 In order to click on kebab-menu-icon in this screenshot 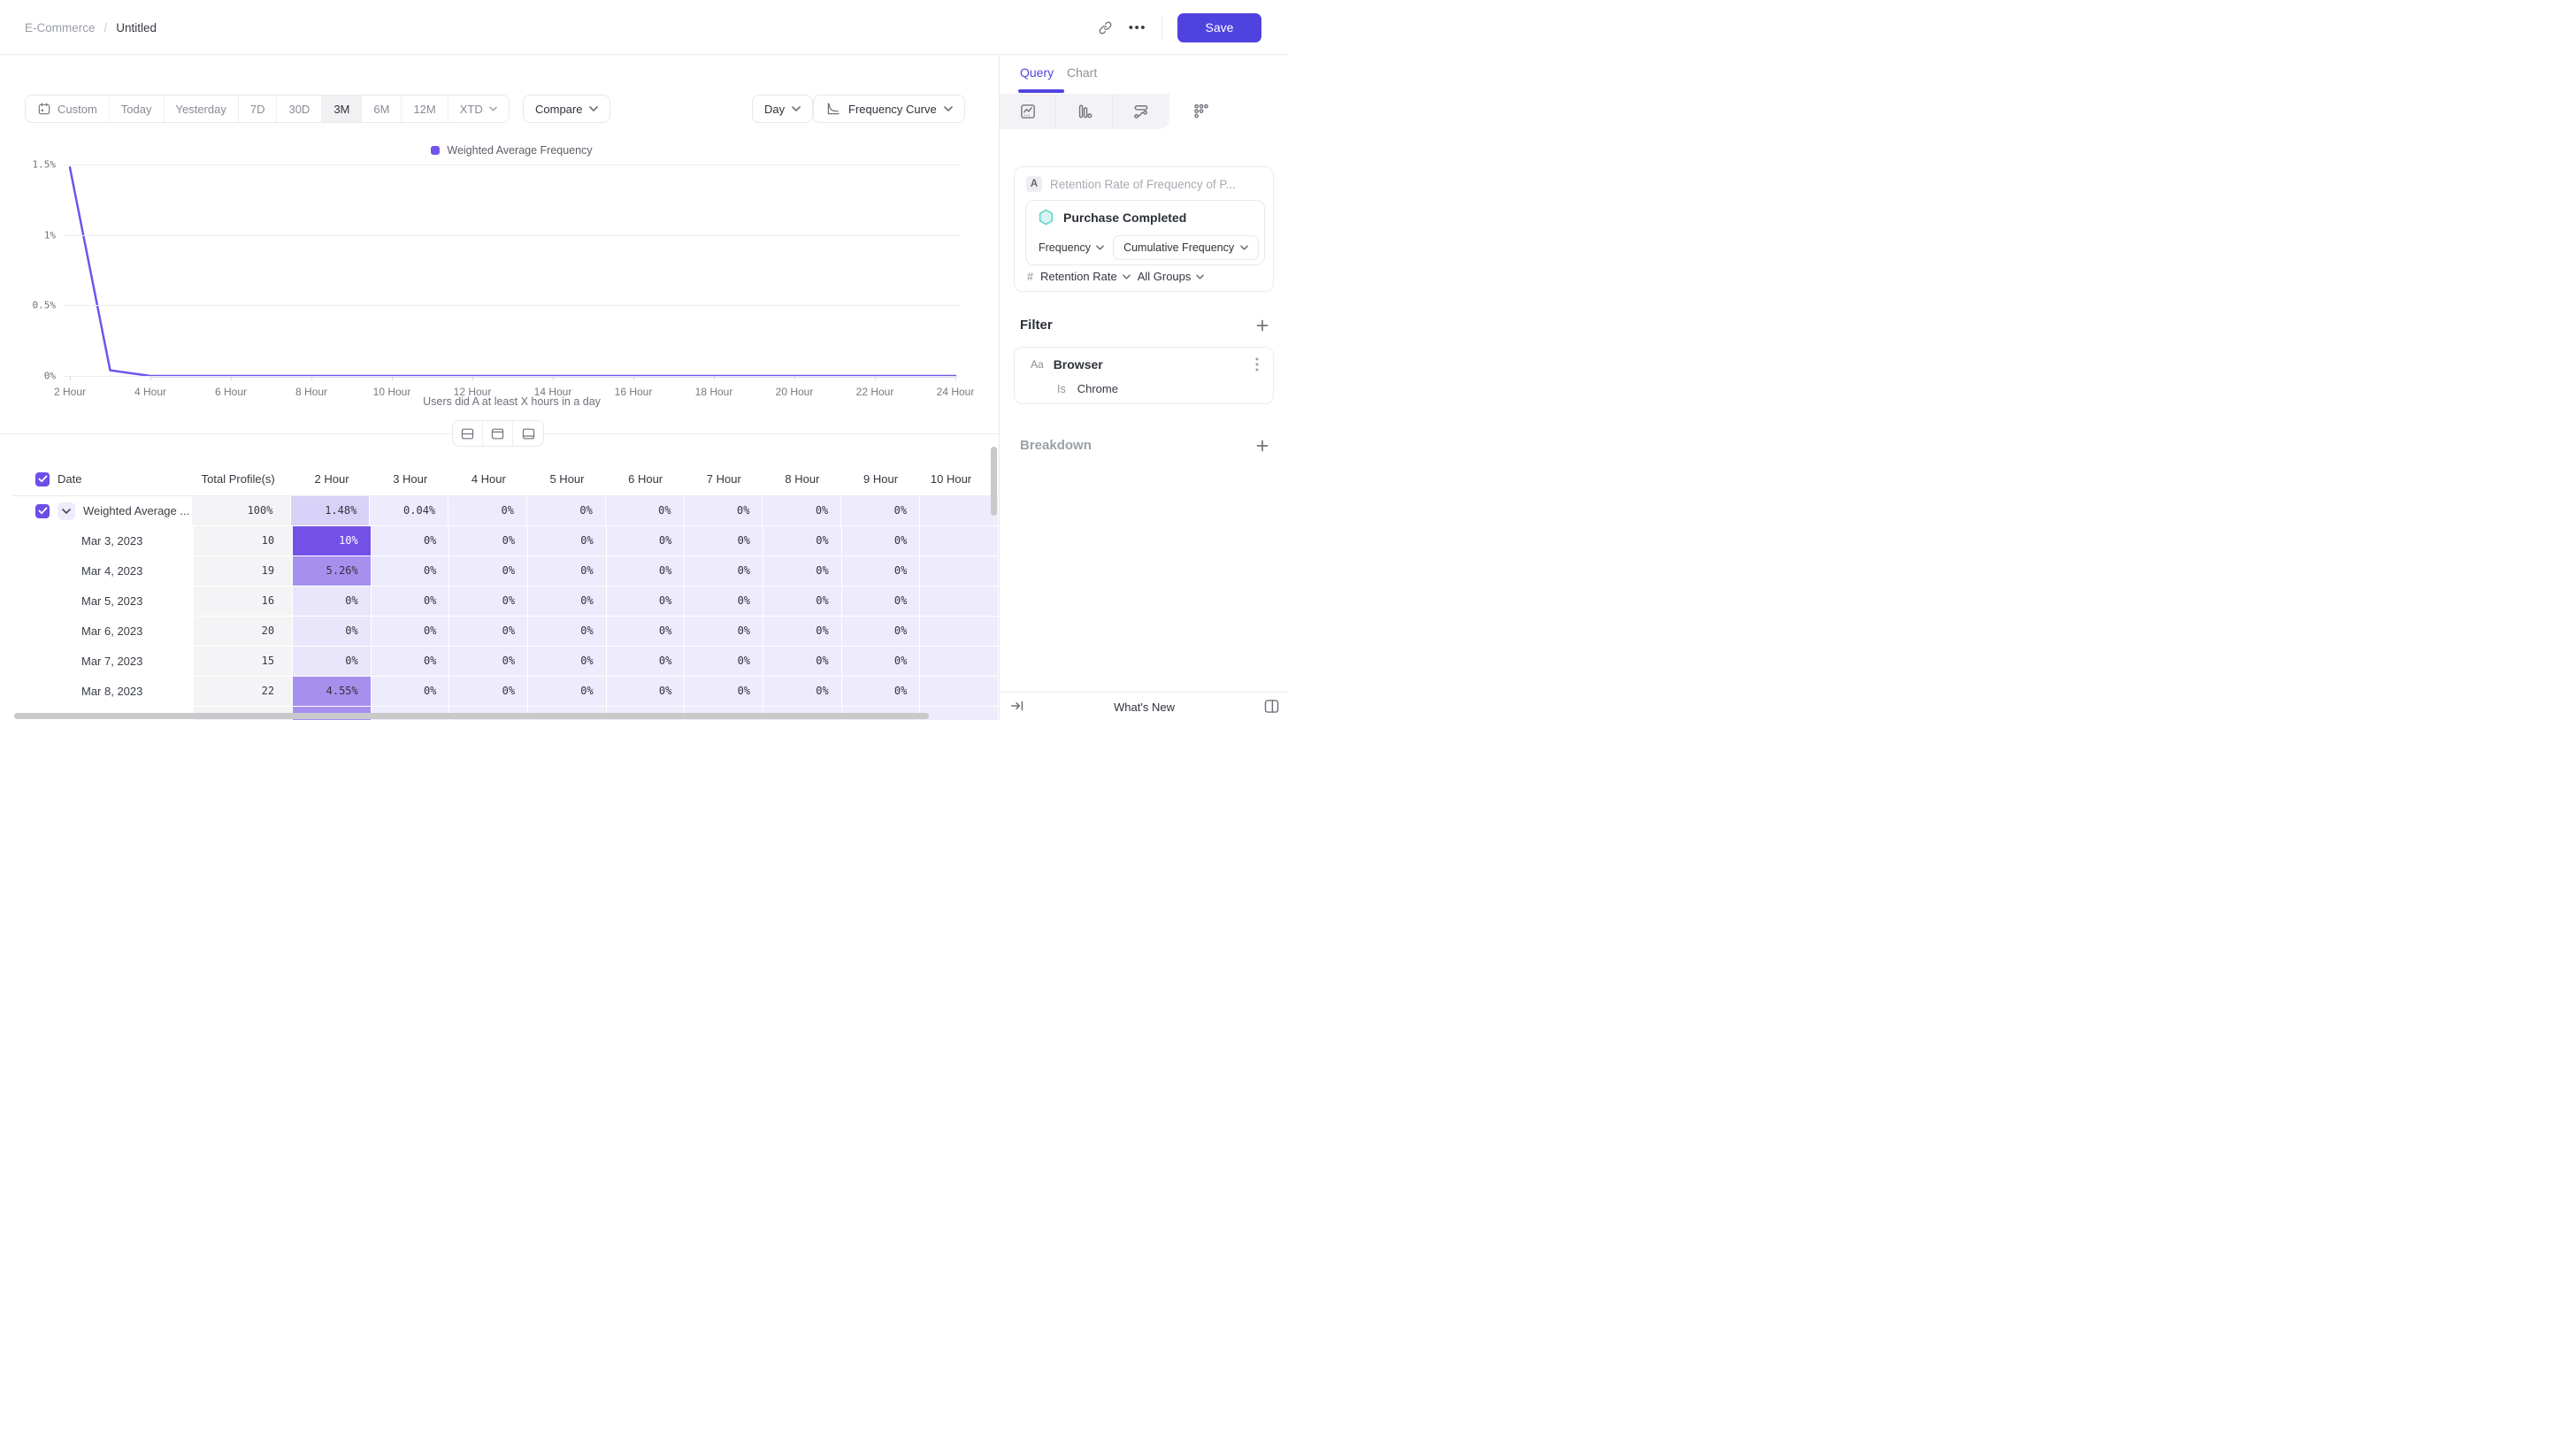, I will do `click(1257, 364)`.